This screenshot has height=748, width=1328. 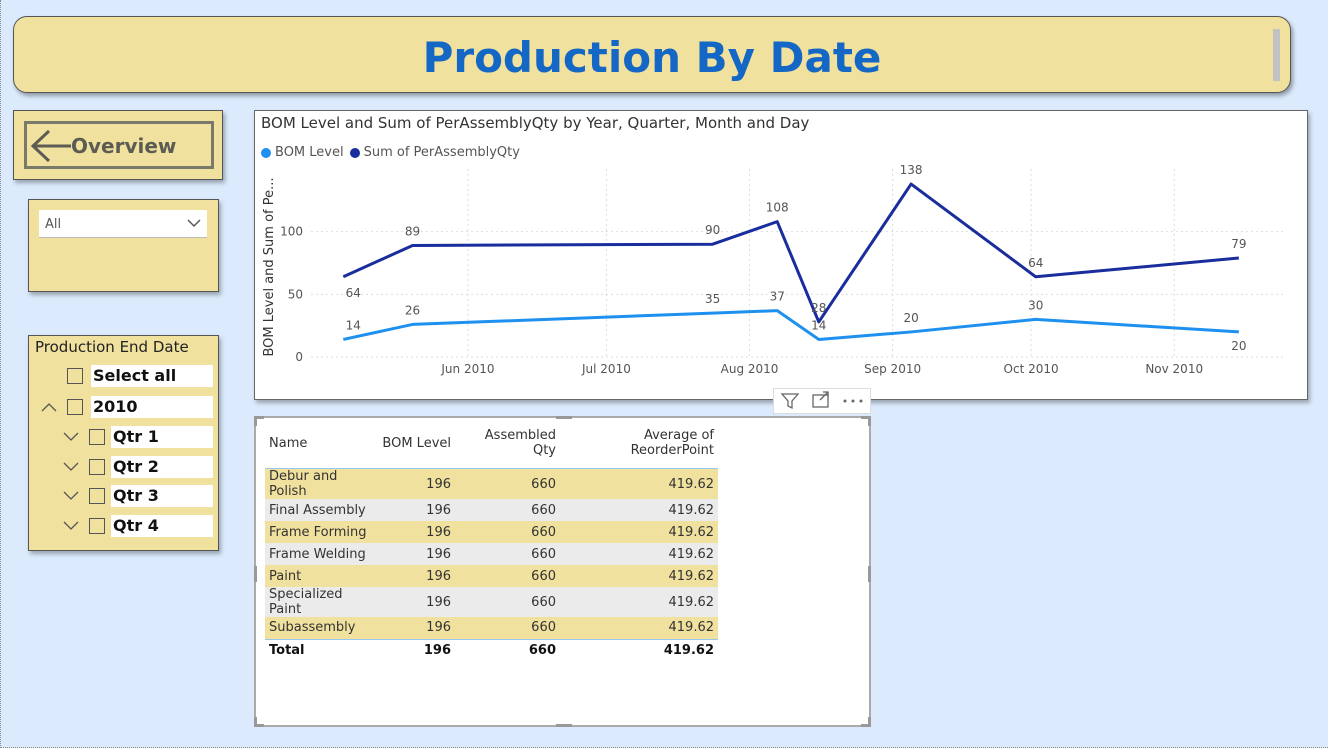 I want to click on slicer-label: Qtr 1, so click(x=162, y=437).